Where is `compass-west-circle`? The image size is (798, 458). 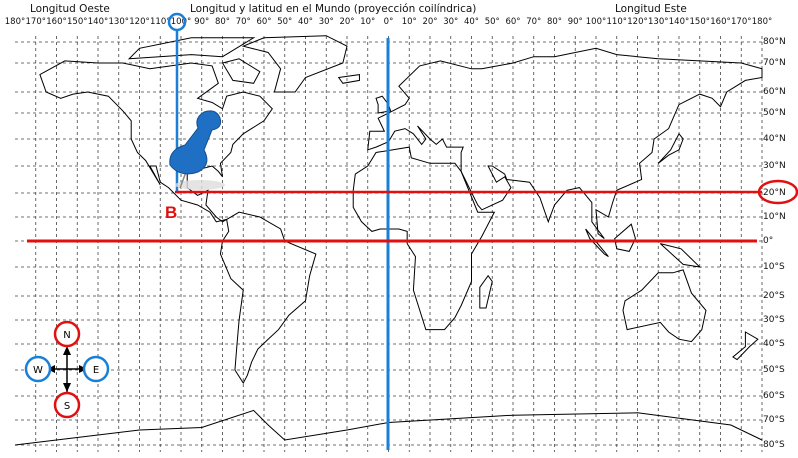 compass-west-circle is located at coordinates (38, 369).